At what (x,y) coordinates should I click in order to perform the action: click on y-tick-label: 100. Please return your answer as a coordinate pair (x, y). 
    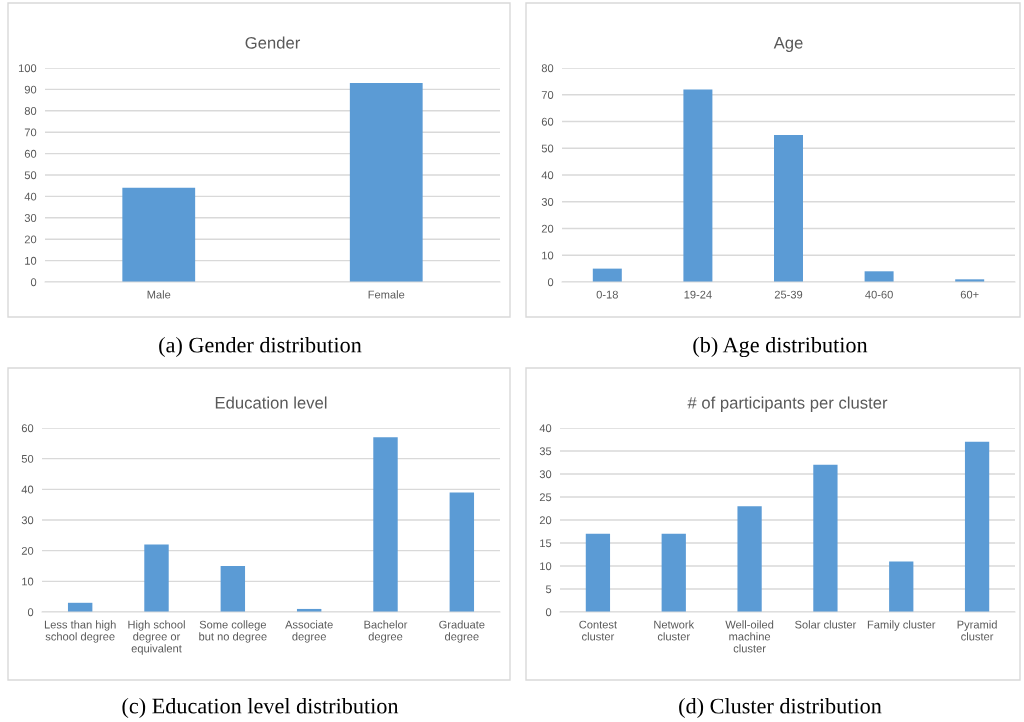
    Looking at the image, I should click on (27, 68).